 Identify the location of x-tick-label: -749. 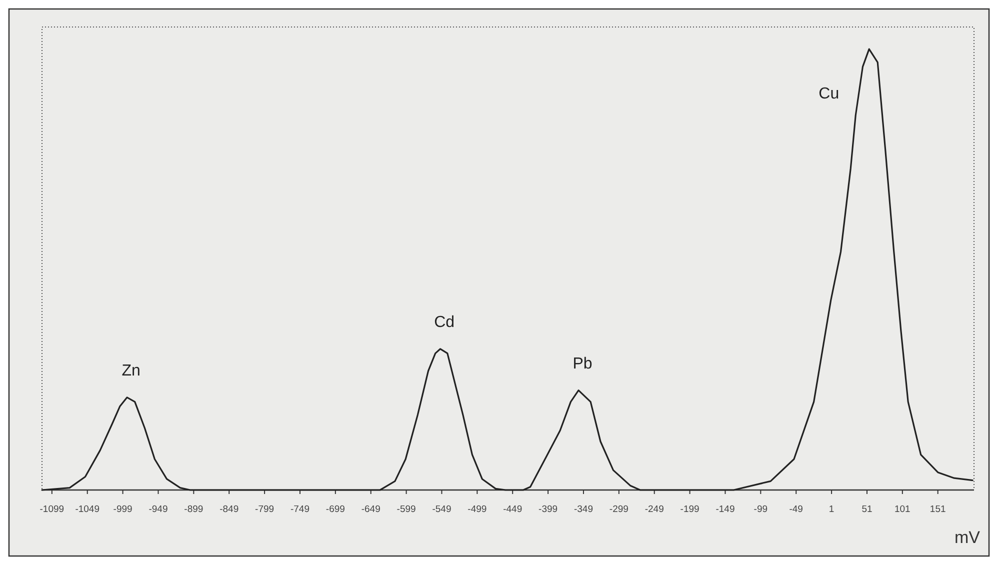
(300, 509).